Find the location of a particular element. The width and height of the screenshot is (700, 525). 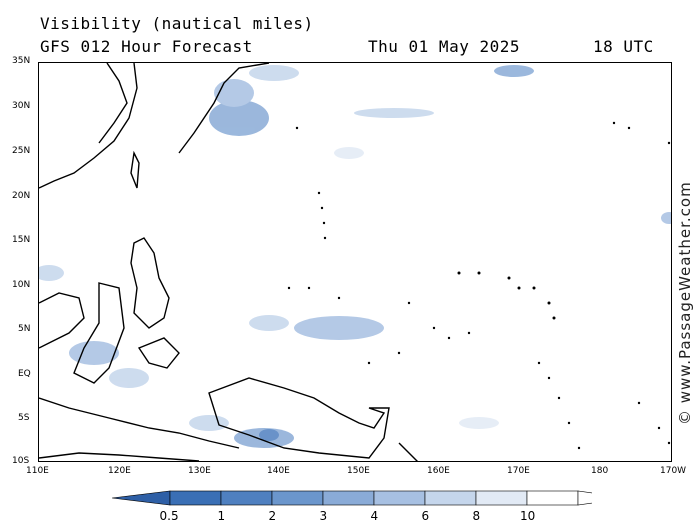

forecast-model: GFS 012 Hour Forecast is located at coordinates (146, 46).